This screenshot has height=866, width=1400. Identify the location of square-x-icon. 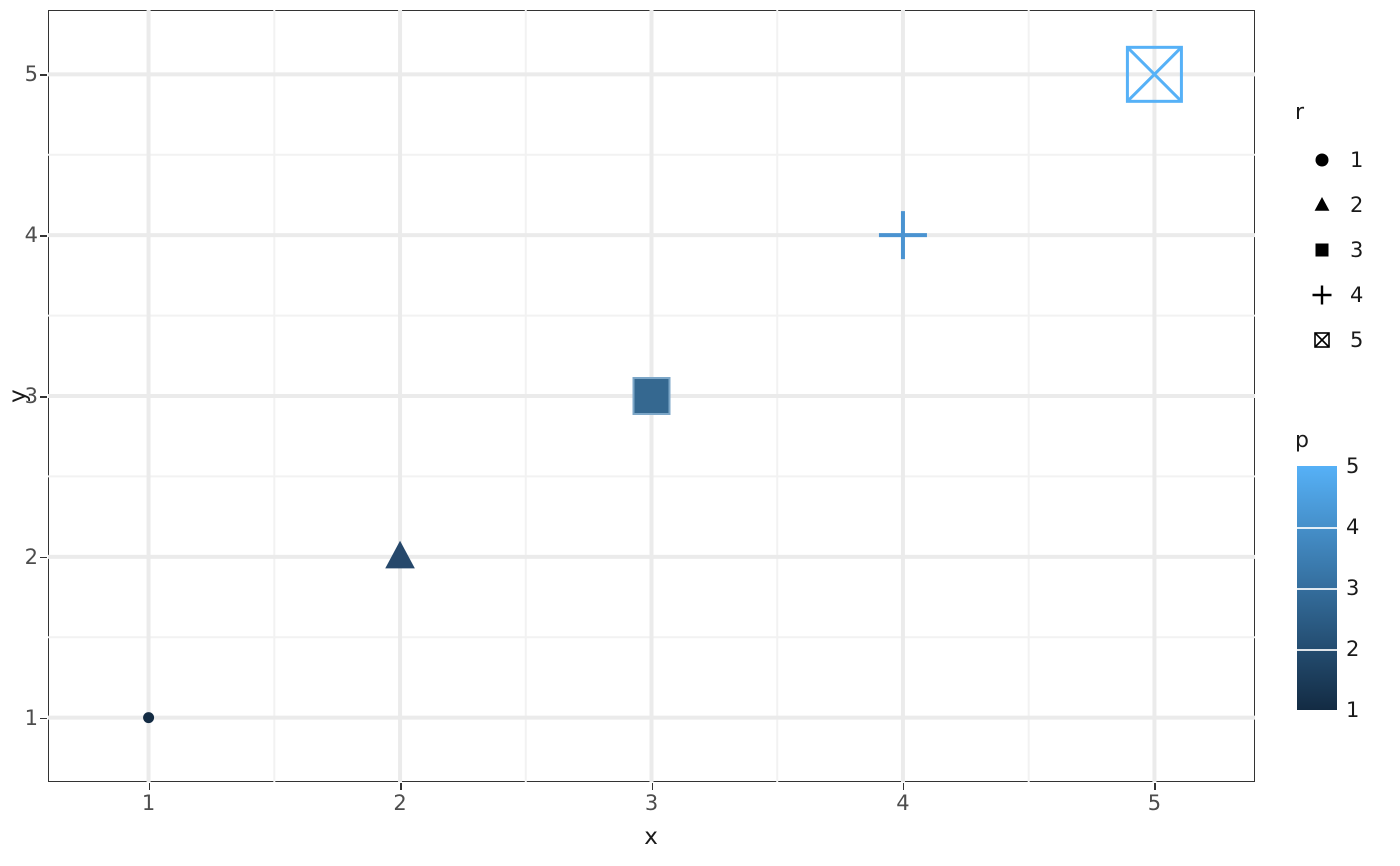
(1322, 340).